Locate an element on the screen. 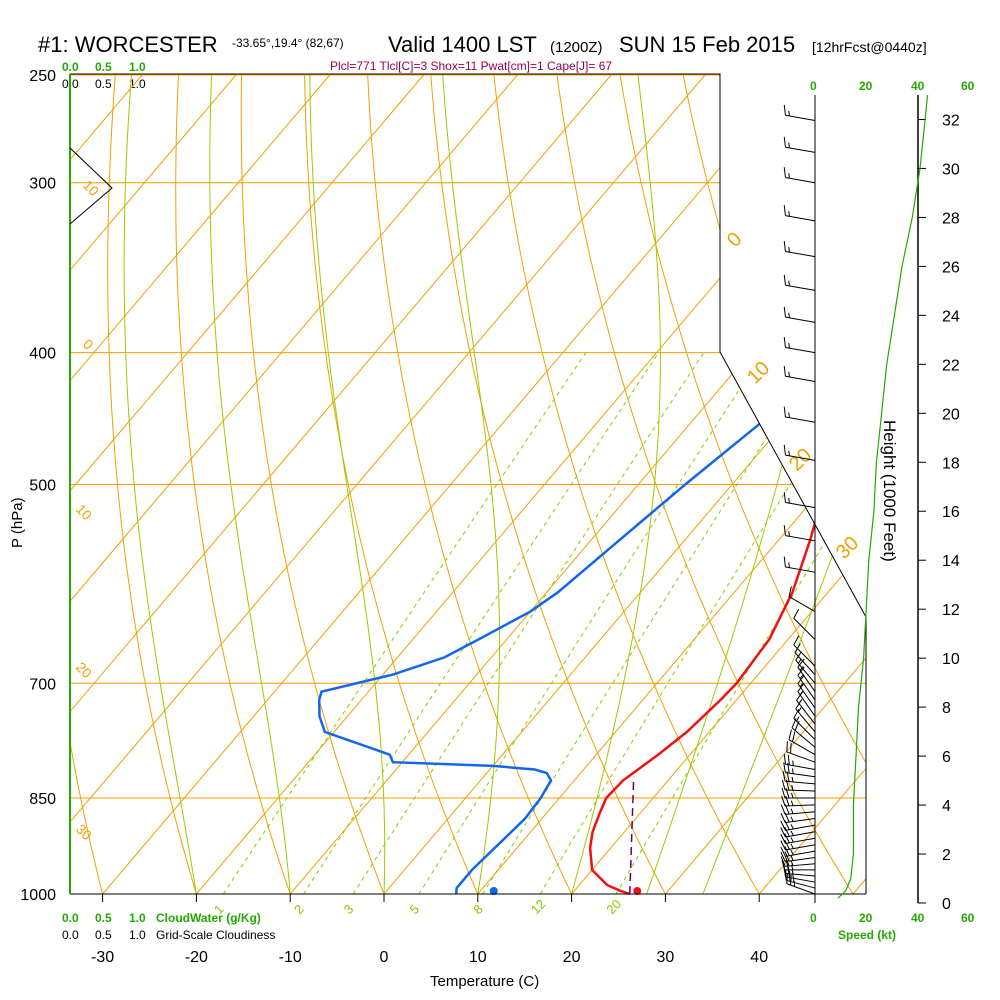 This screenshot has height=1000, width=1000. height-tick-label: 8 is located at coordinates (946, 708).